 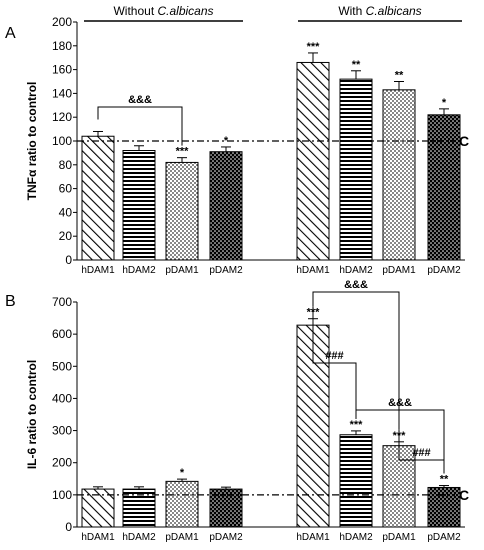 What do you see at coordinates (66, 189) in the screenshot?
I see `y-tick-label: 60` at bounding box center [66, 189].